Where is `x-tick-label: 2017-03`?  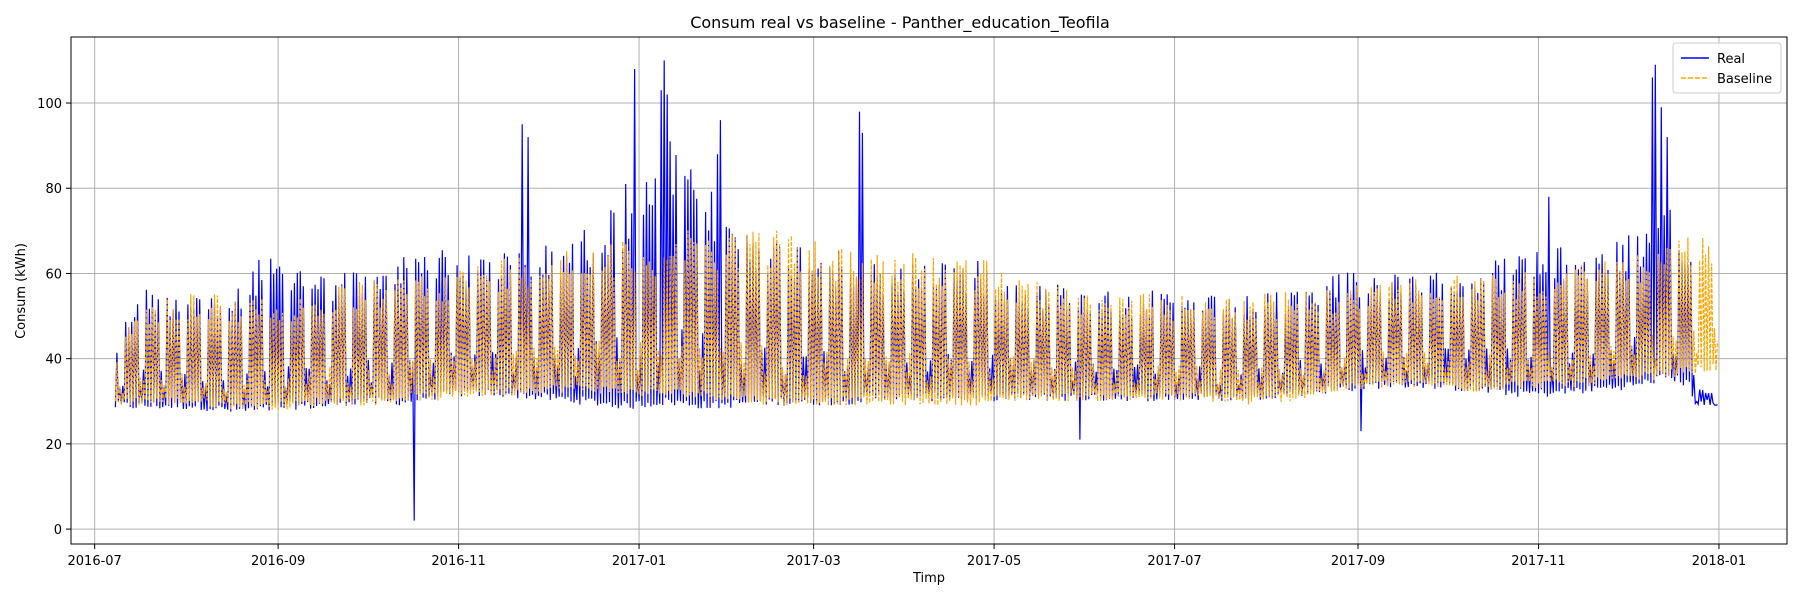 x-tick-label: 2017-03 is located at coordinates (813, 561).